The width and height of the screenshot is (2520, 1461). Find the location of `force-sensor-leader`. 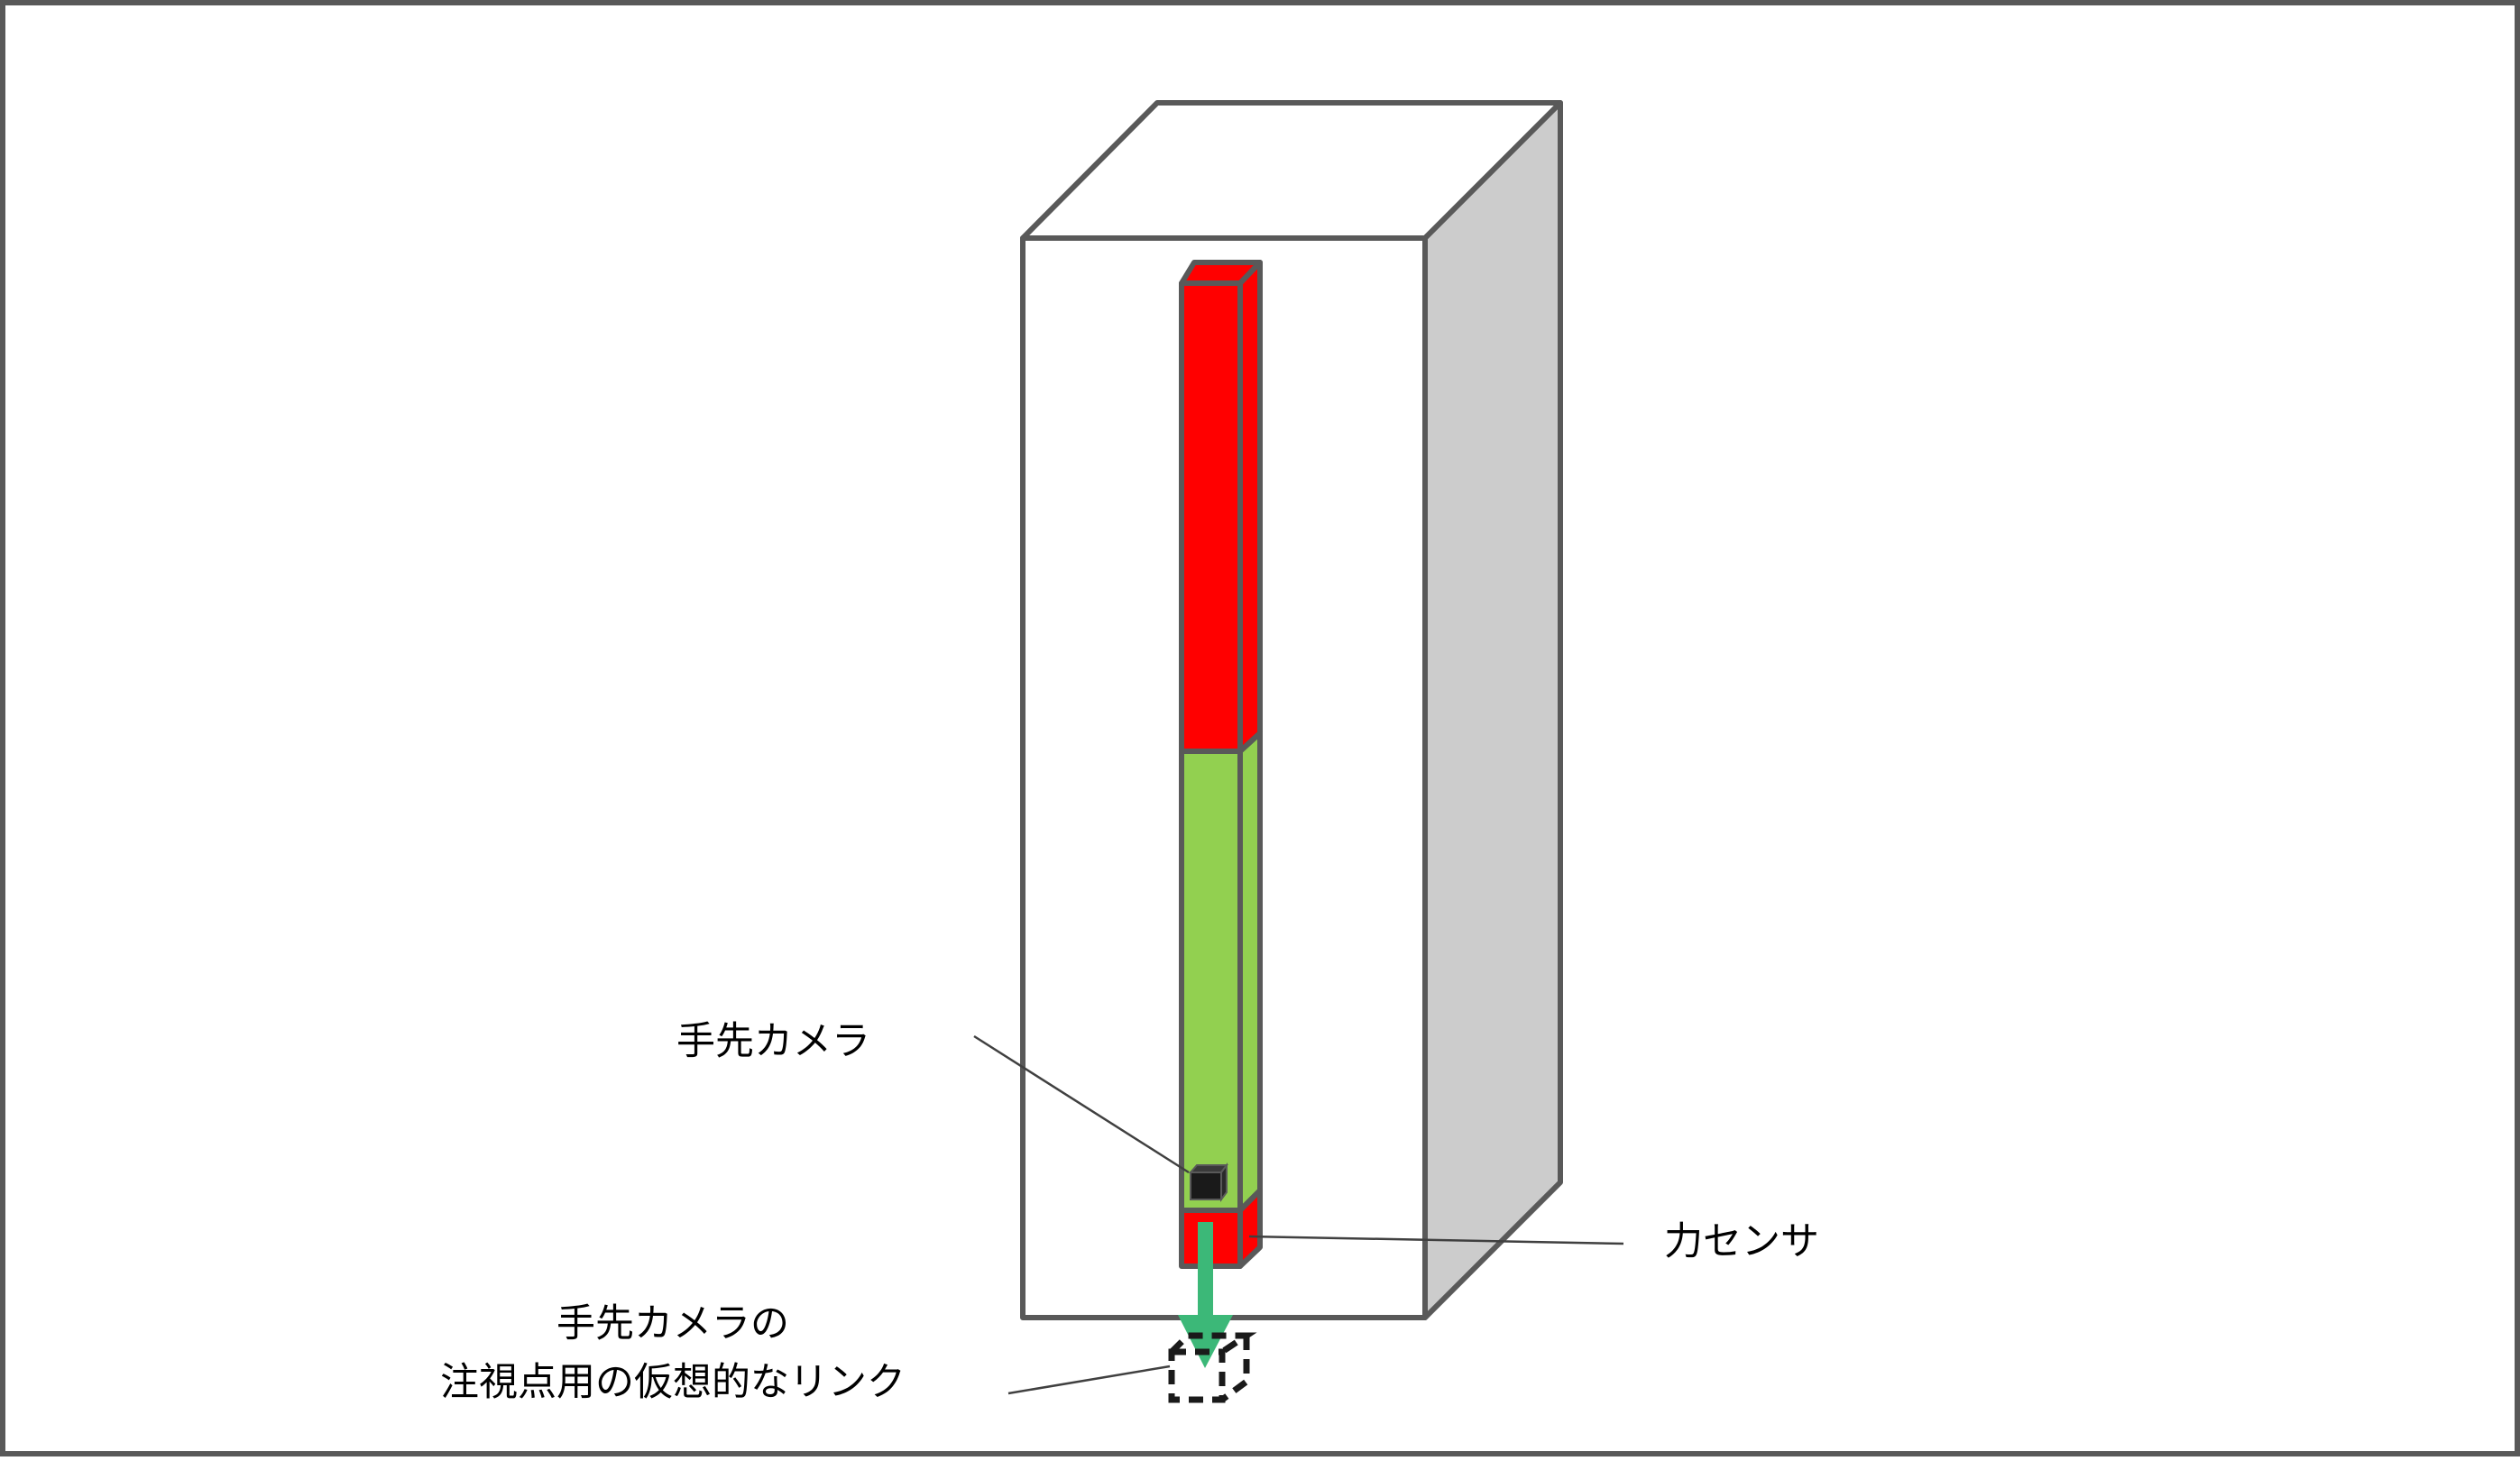

force-sensor-leader is located at coordinates (1436, 1240).